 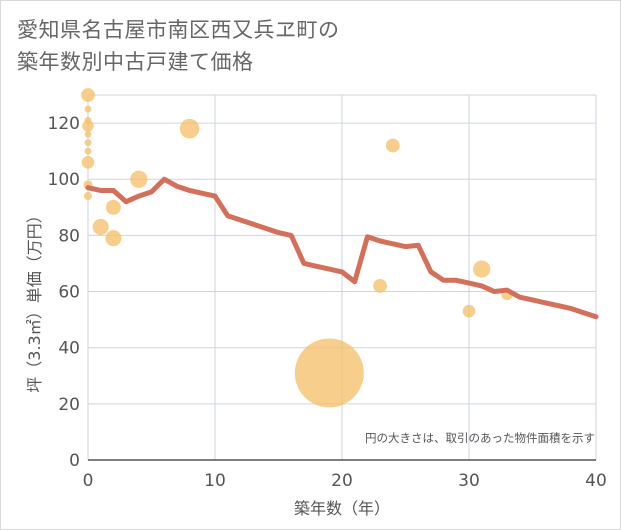 I want to click on chart-title-line1: 愛知県名古屋市南区西又兵ヱ町の, so click(x=178, y=30).